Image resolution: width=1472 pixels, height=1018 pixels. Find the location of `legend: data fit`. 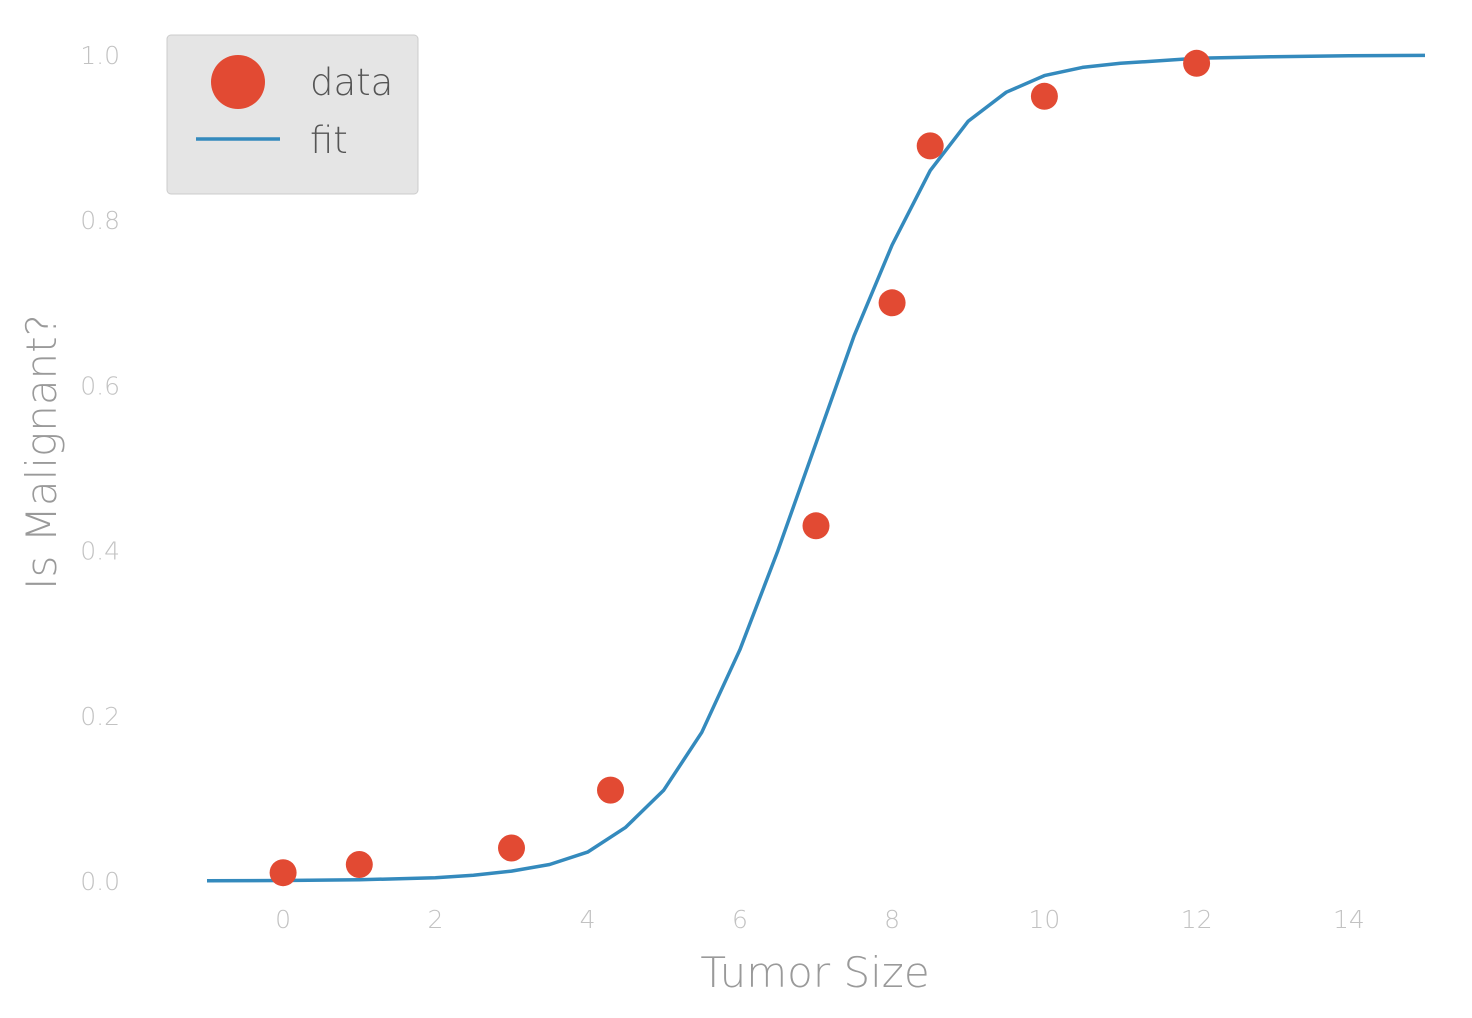

legend: data fit is located at coordinates (292, 114).